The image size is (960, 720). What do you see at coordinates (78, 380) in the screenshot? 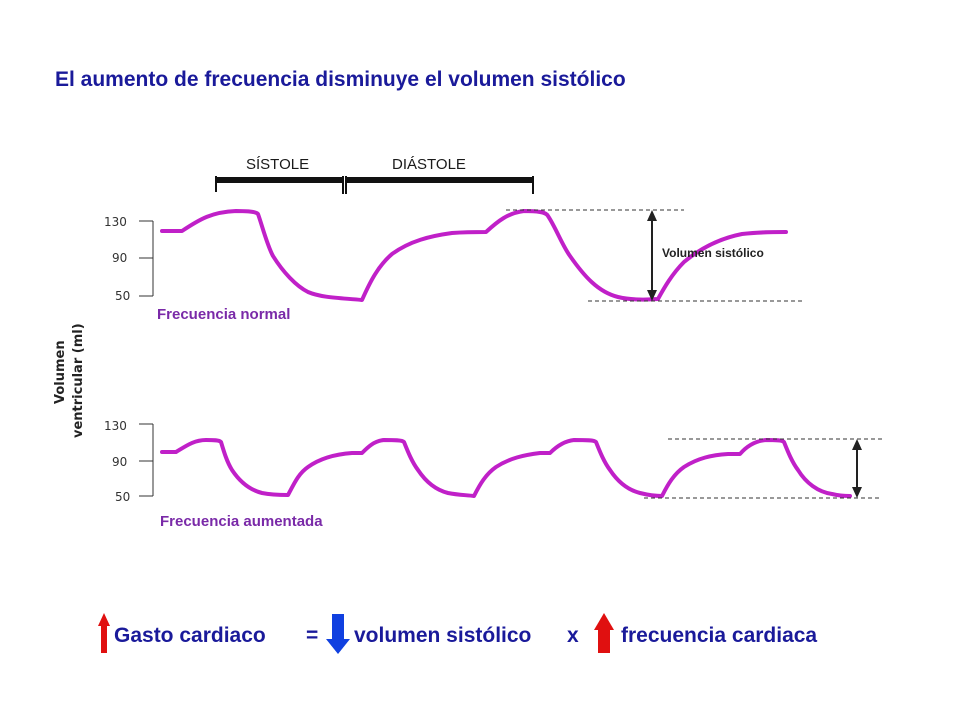
I see `y-axis-label-line2: ventricular (ml)` at bounding box center [78, 380].